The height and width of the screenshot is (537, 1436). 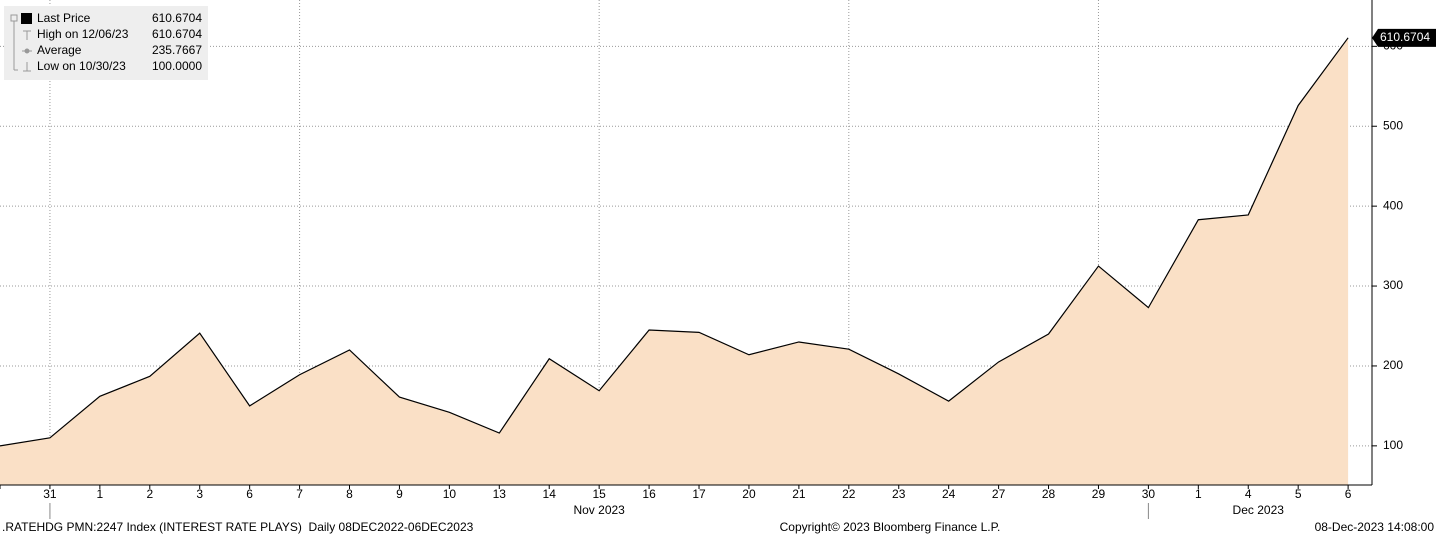 I want to click on y-tick-label: 200, so click(x=1393, y=365).